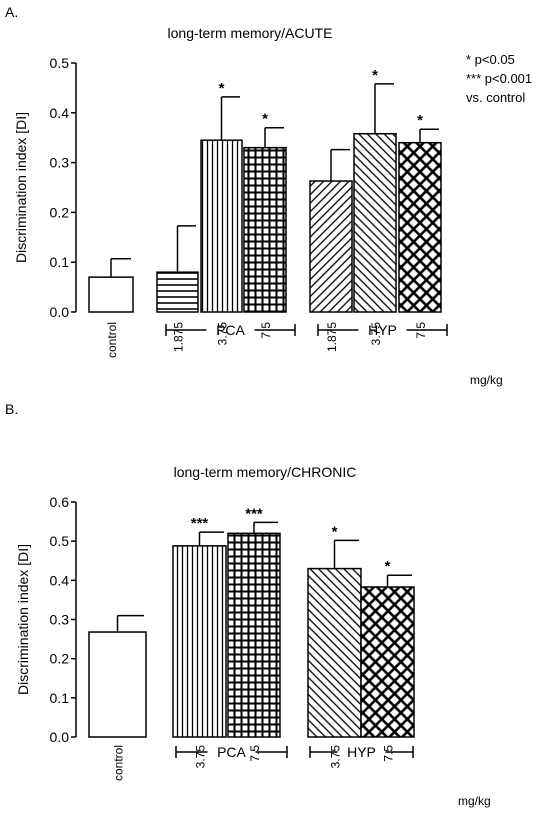  What do you see at coordinates (11, 409) in the screenshot?
I see `panel-label: B.` at bounding box center [11, 409].